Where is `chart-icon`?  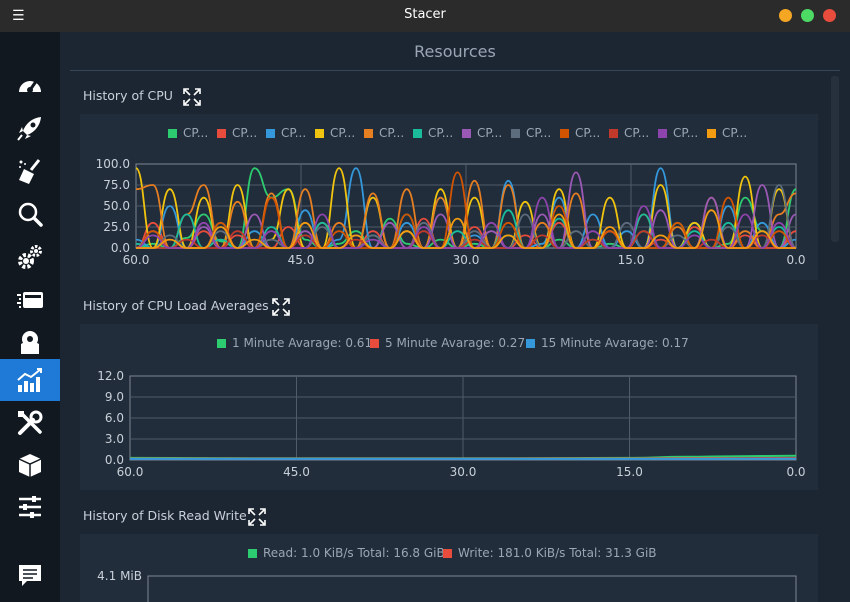
chart-icon is located at coordinates (29, 380).